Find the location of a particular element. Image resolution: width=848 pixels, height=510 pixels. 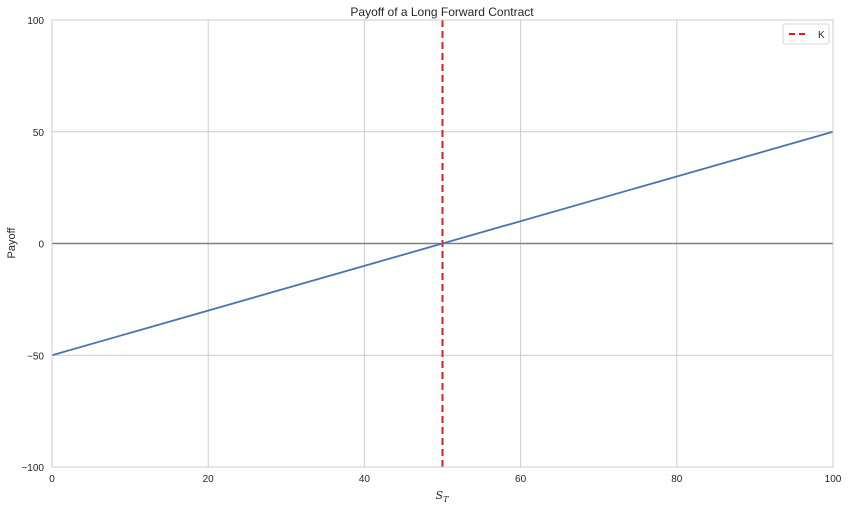

legend-box is located at coordinates (806, 34).